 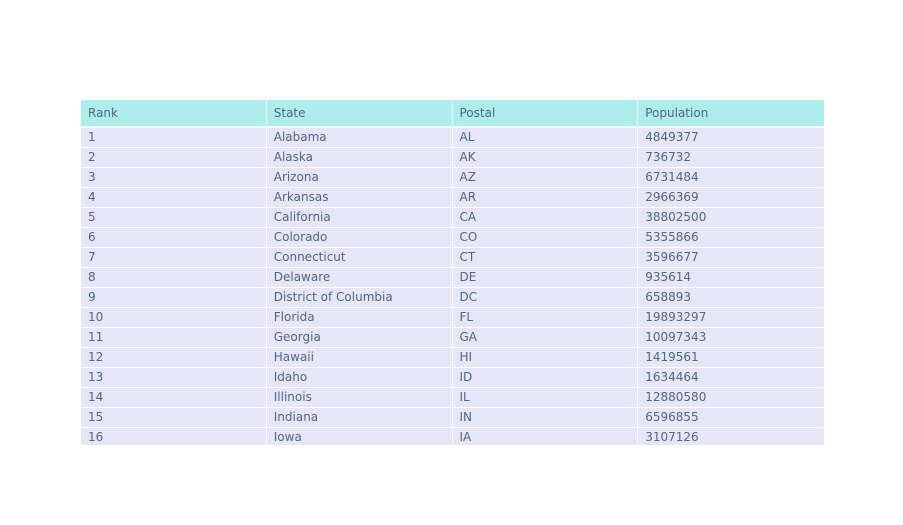 What do you see at coordinates (545, 378) in the screenshot?
I see `table-cell-postal: ID` at bounding box center [545, 378].